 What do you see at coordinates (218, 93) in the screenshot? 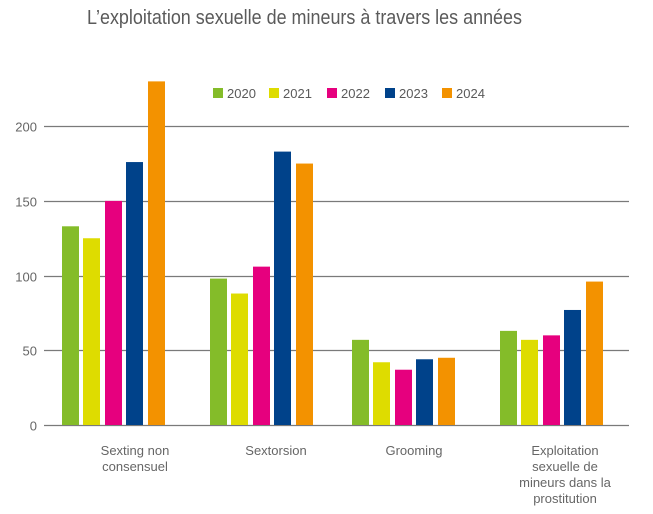
I see `legend-swatch-2020` at bounding box center [218, 93].